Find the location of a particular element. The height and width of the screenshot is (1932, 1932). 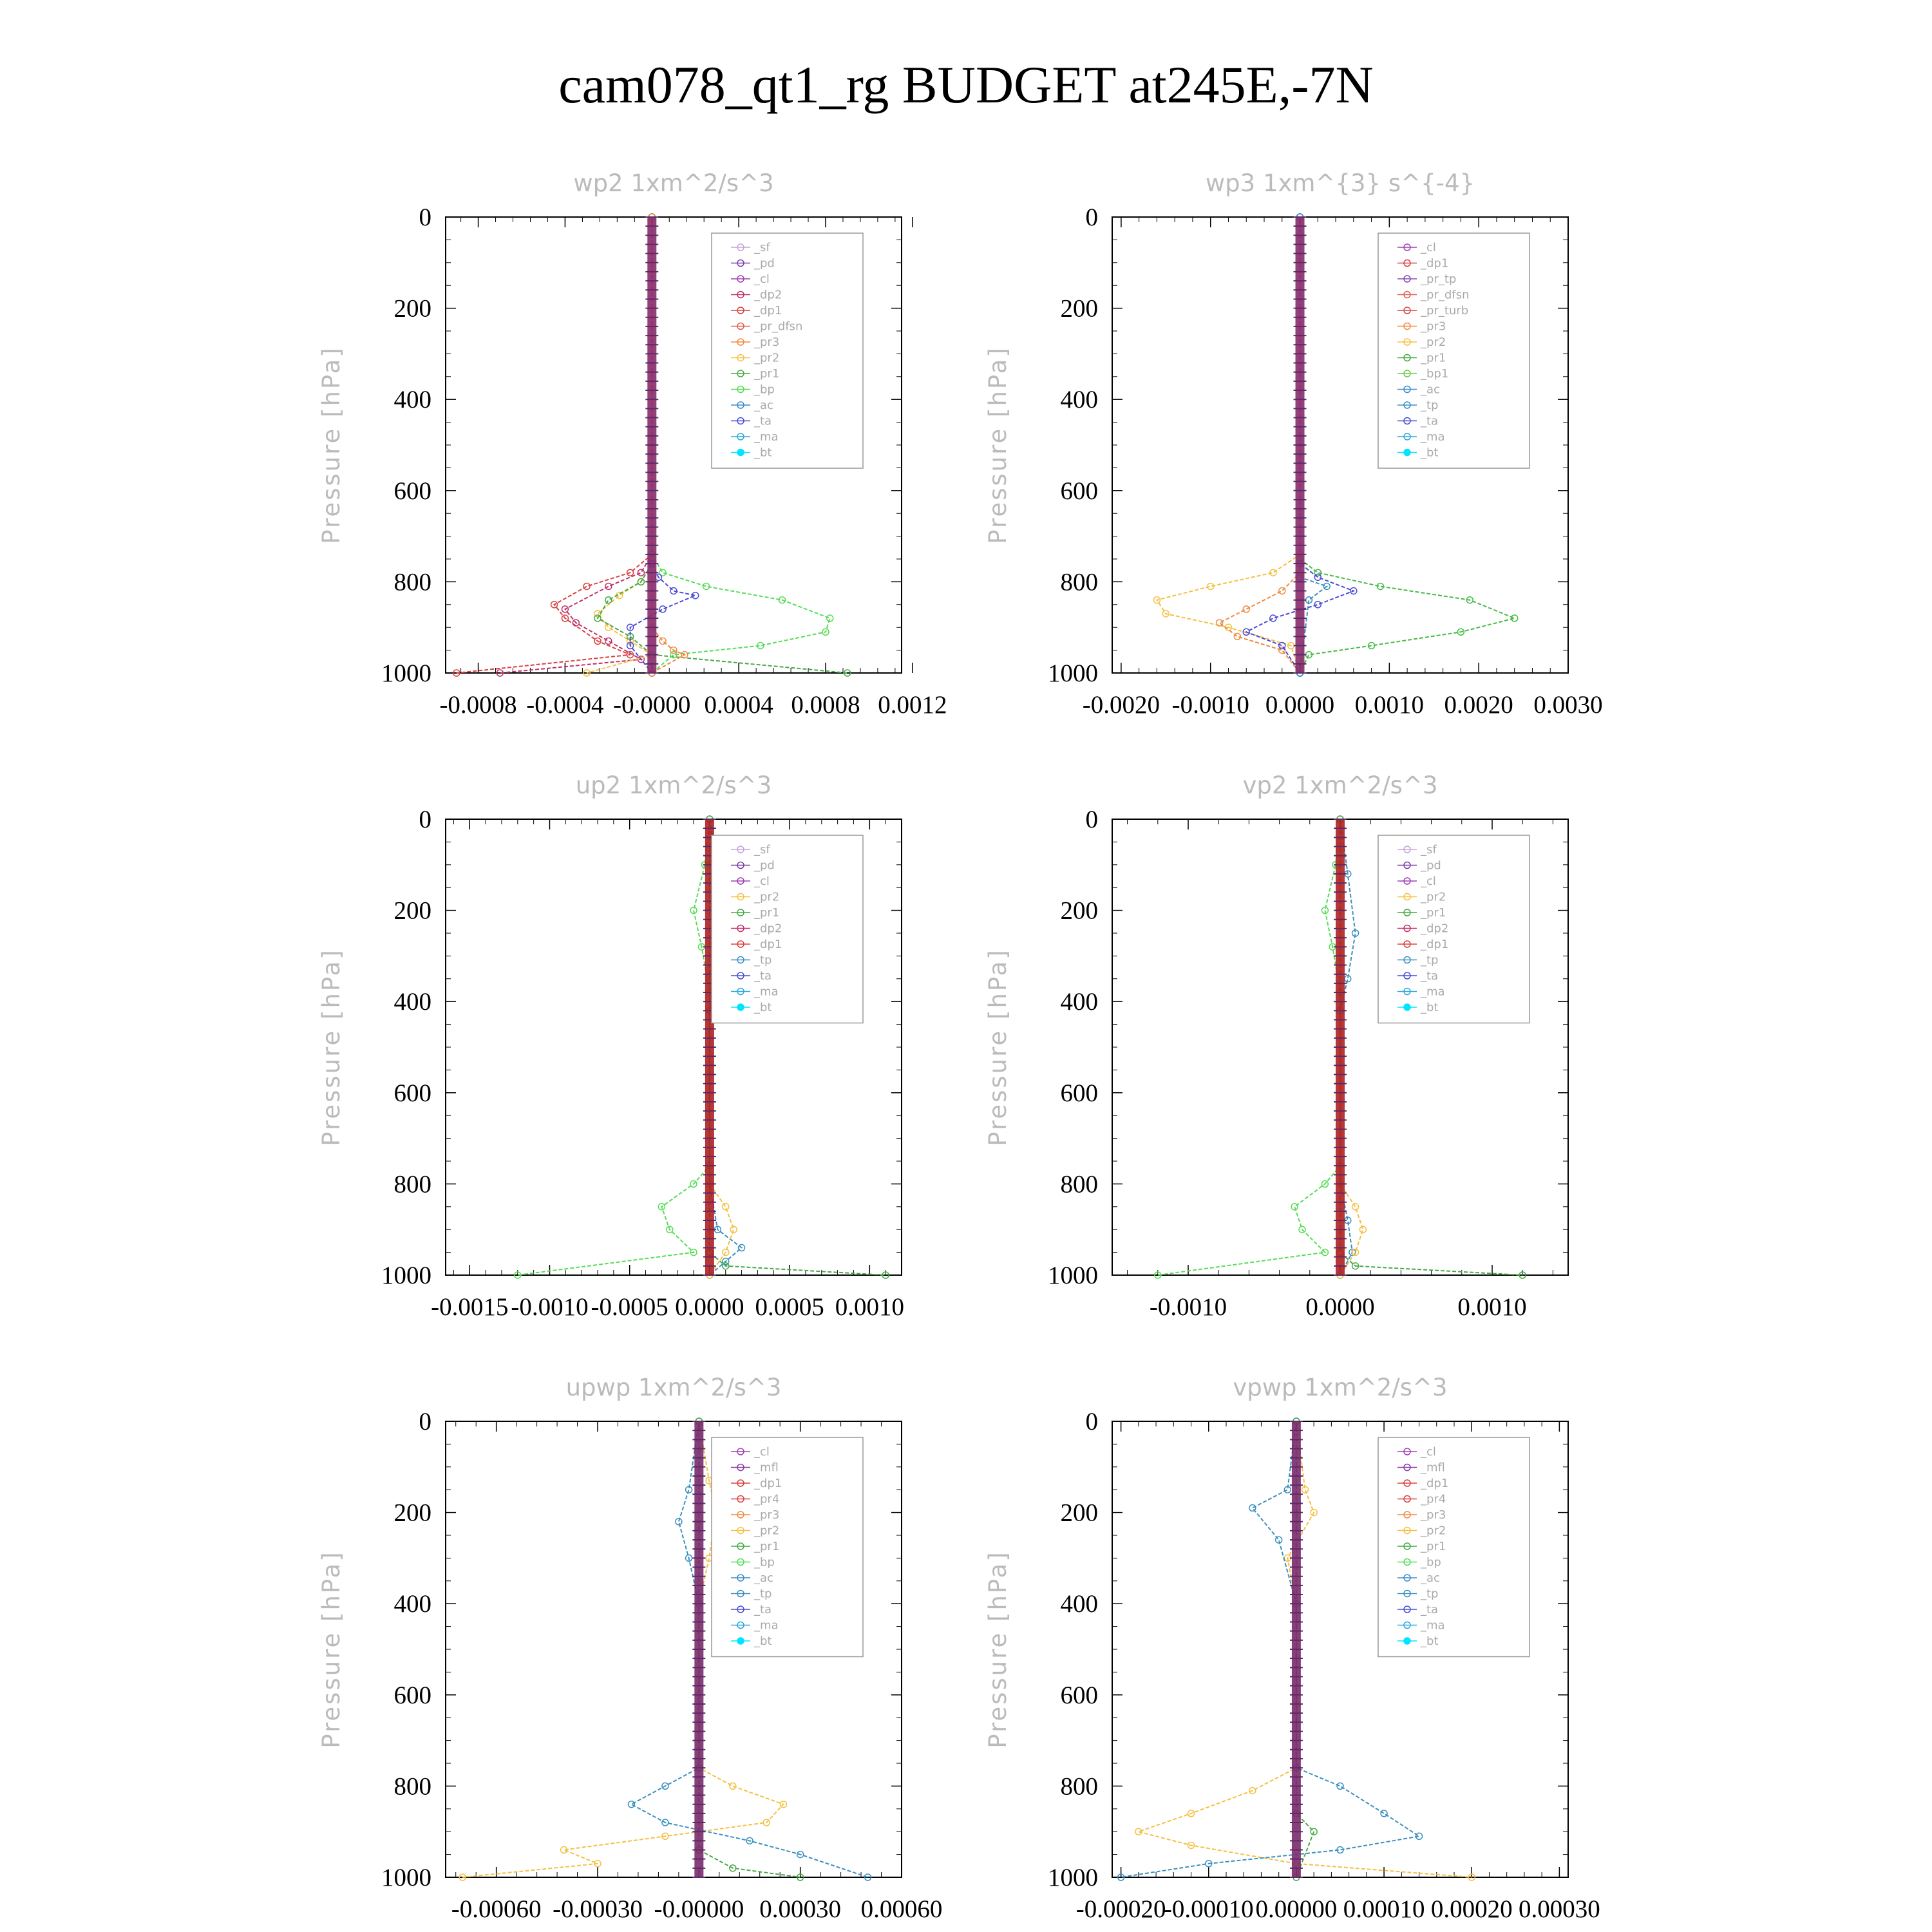

chart5-xtick-label-4: 0.00020 is located at coordinates (1472, 1909).